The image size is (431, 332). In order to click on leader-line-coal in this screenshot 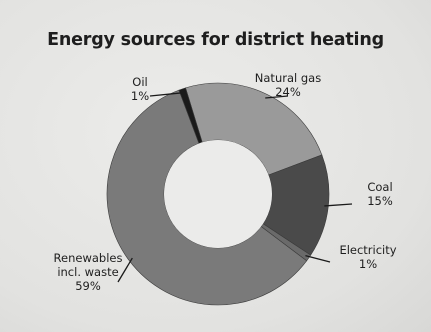, I will do `click(338, 205)`.